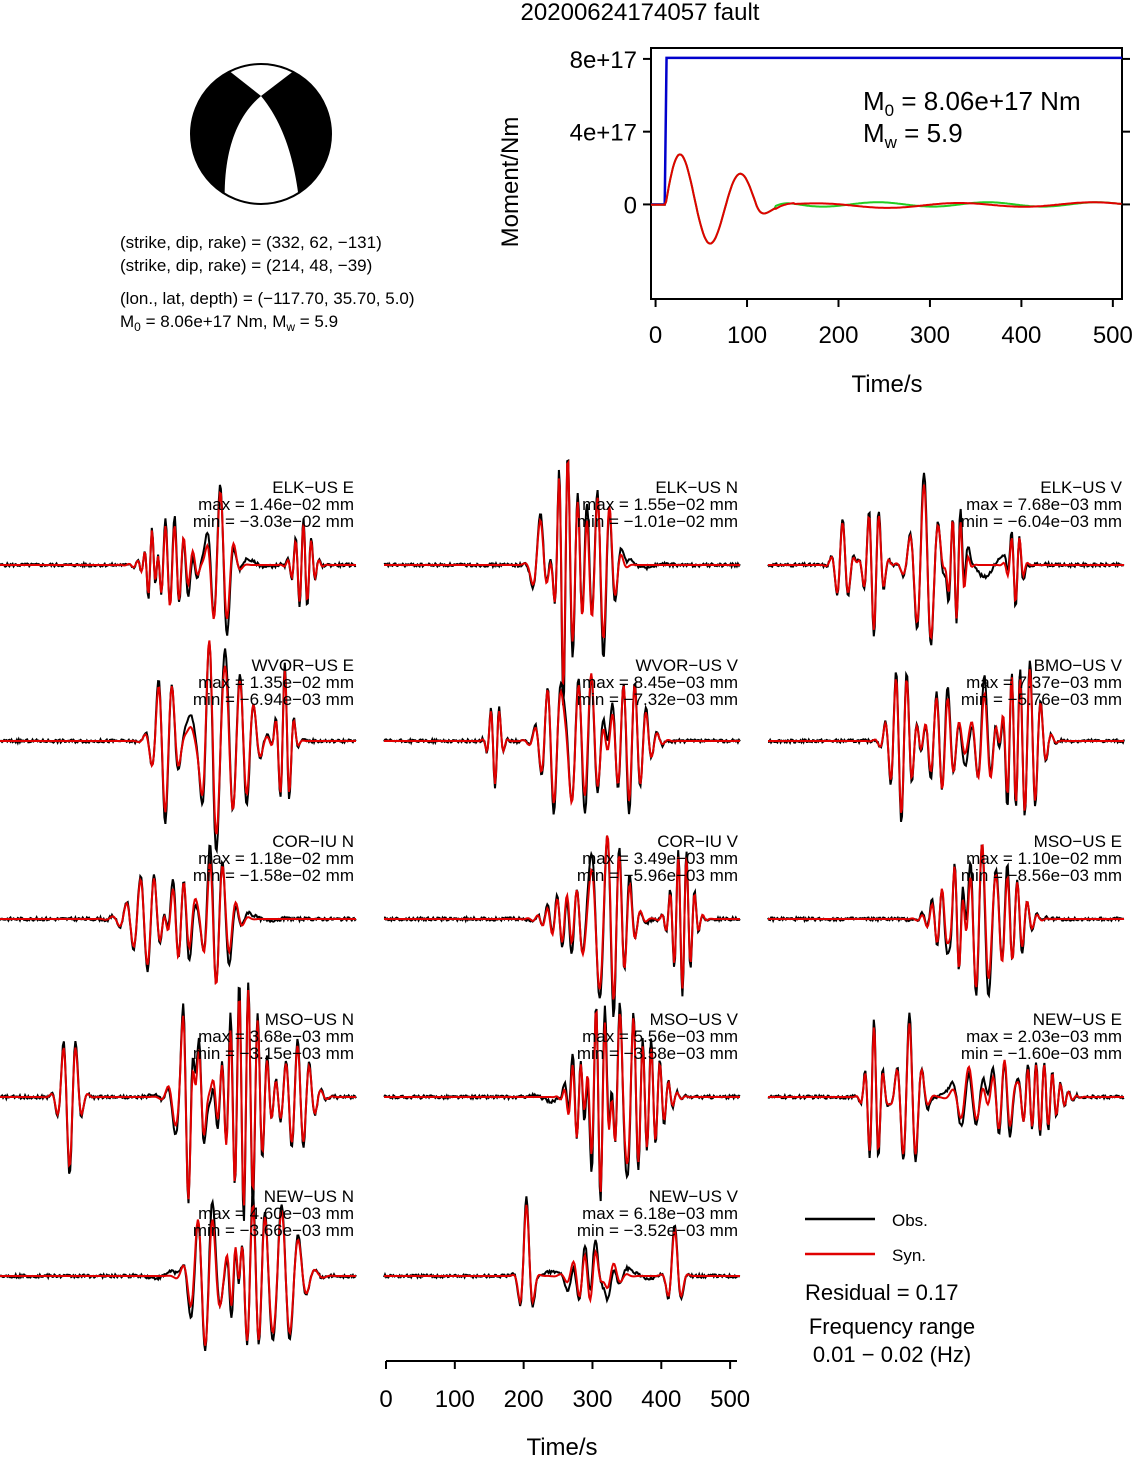  I want to click on moment-xtick-label: 400, so click(1021, 335).